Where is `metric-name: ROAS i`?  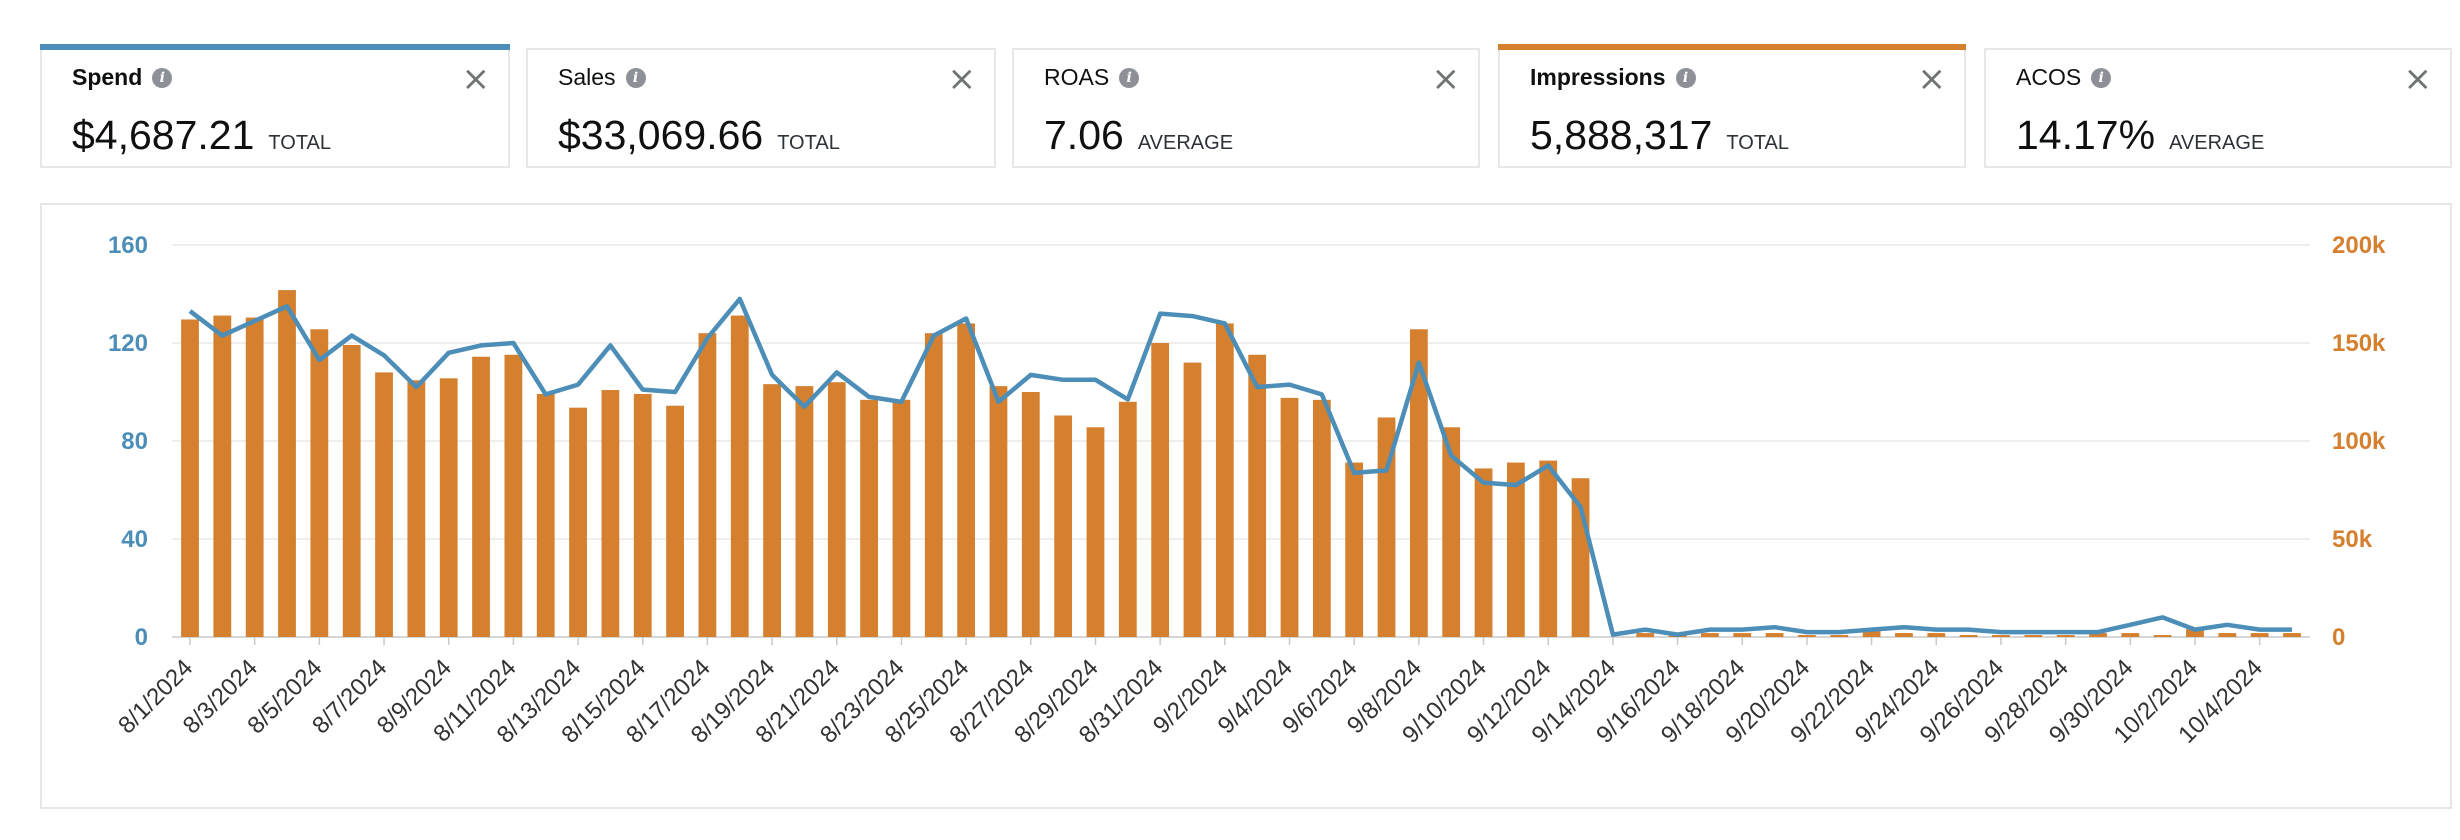 metric-name: ROAS i is located at coordinates (1092, 77).